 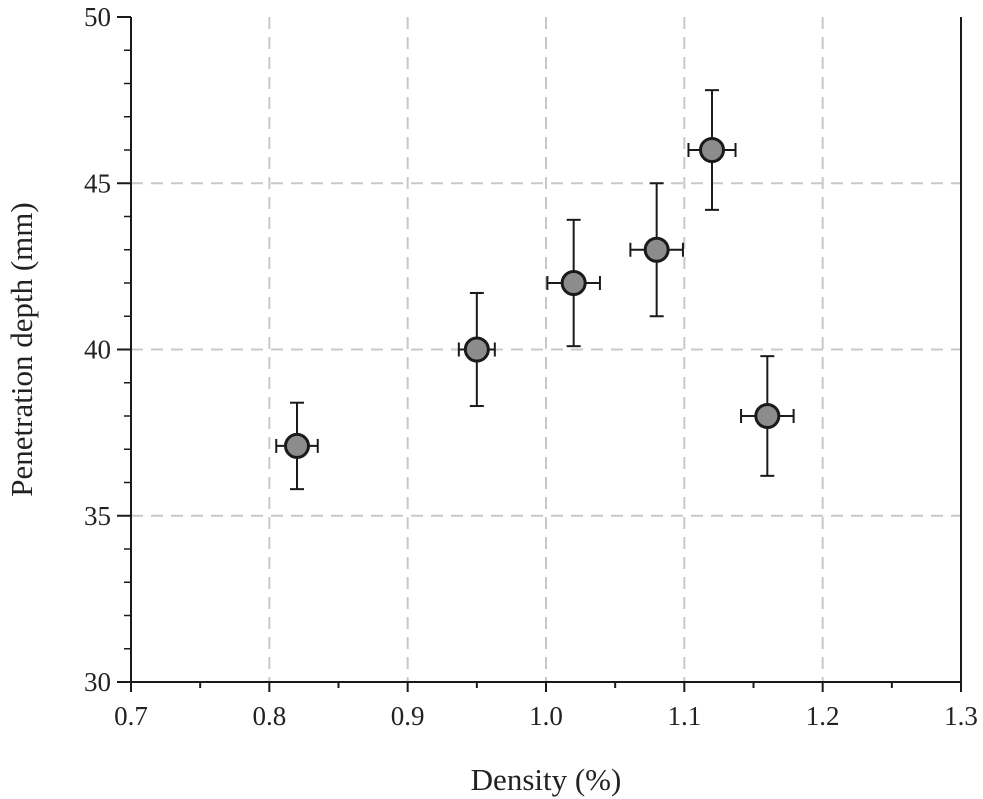 I want to click on x-tick-label: 0.8, so click(x=269, y=716).